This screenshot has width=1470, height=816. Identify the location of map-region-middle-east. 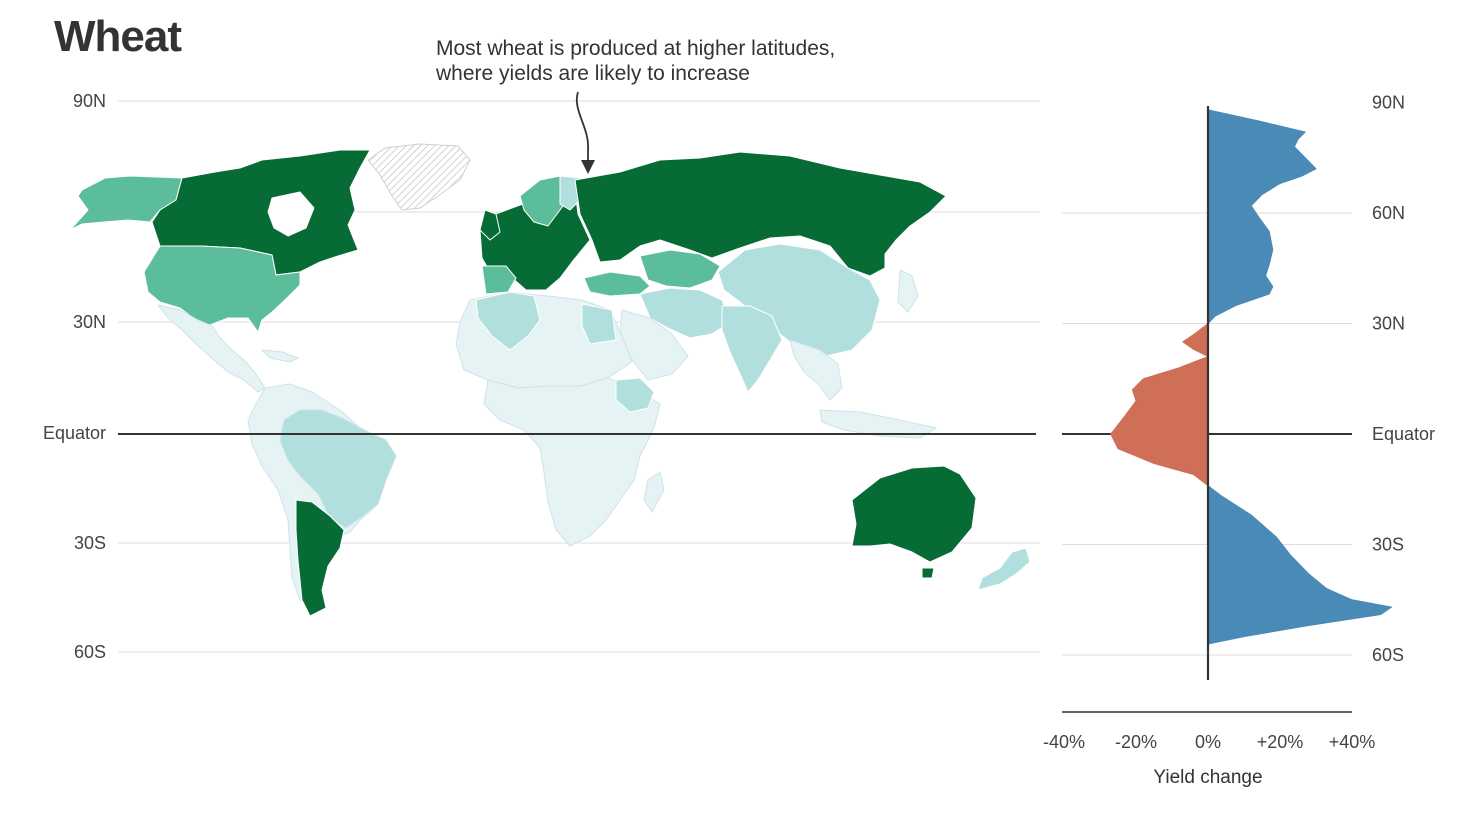
(685, 313).